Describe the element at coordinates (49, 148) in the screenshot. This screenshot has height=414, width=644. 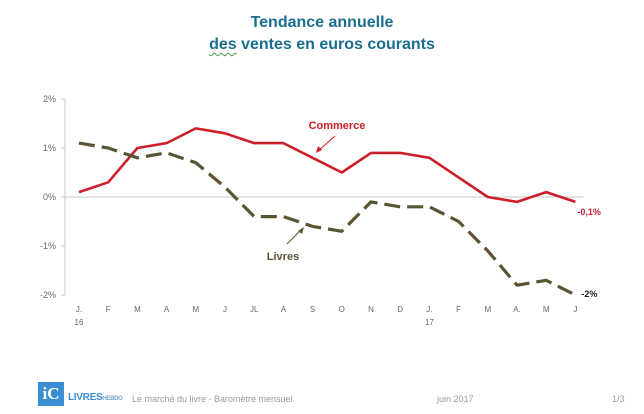
I see `y-tick-label: 1%` at that location.